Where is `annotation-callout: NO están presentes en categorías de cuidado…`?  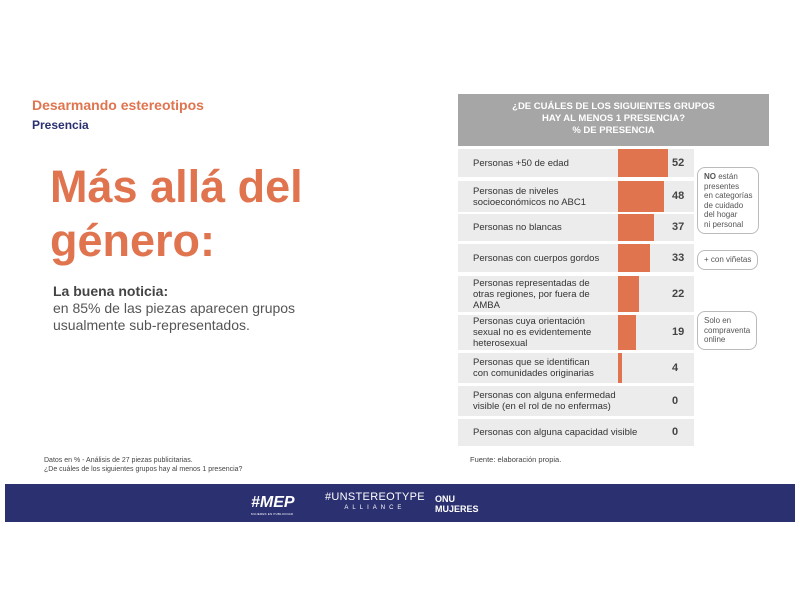
annotation-callout: NO están presentes en categorías de cuidado… is located at coordinates (728, 200).